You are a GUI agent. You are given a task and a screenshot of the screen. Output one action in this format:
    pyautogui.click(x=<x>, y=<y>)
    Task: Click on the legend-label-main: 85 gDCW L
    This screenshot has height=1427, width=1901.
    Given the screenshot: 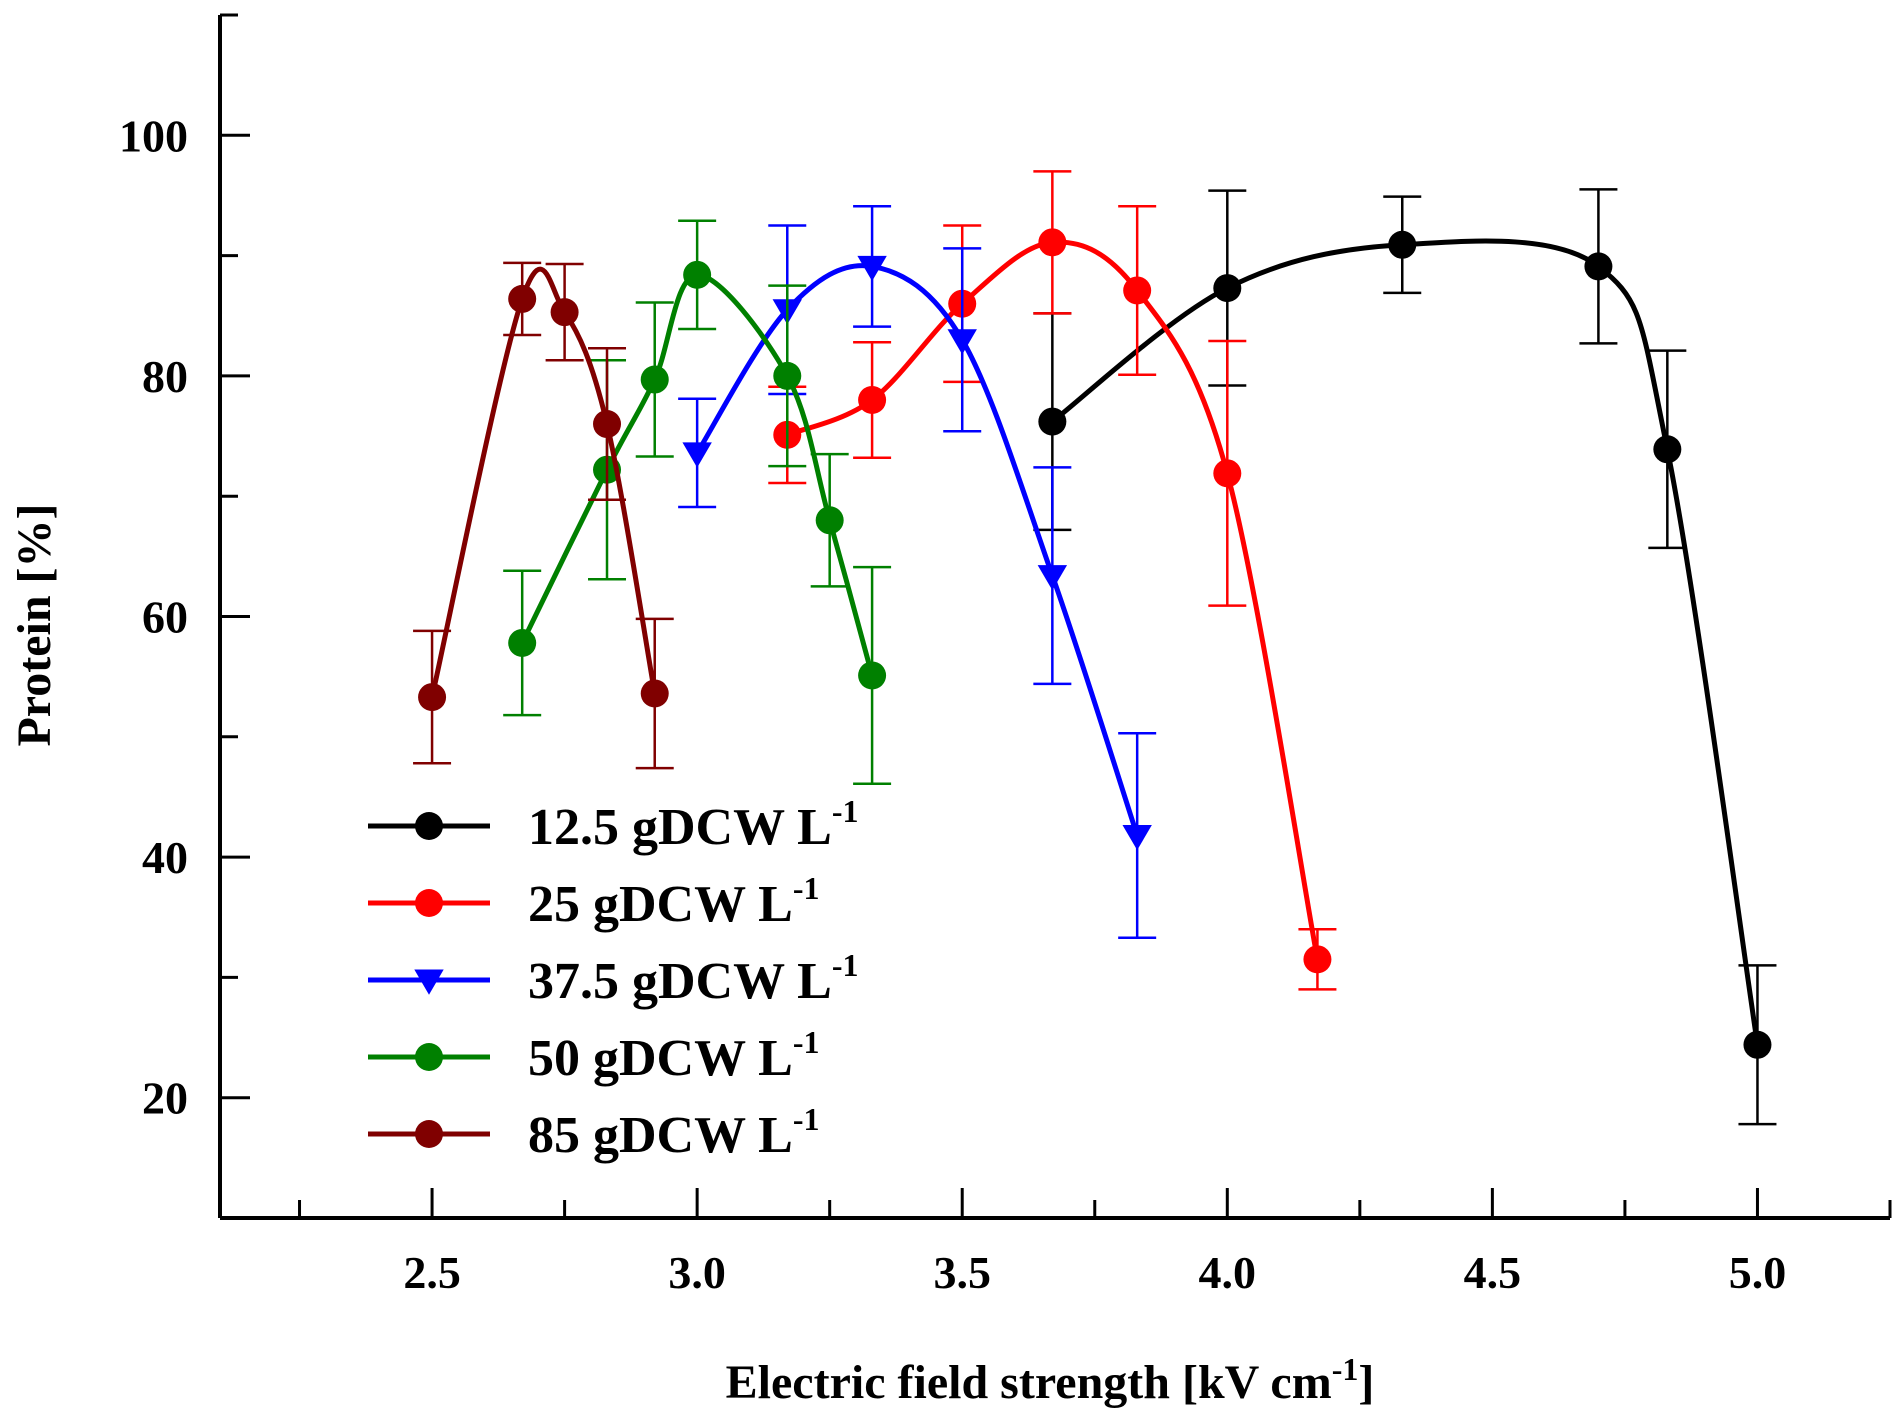 What is the action you would take?
    pyautogui.click(x=660, y=1135)
    